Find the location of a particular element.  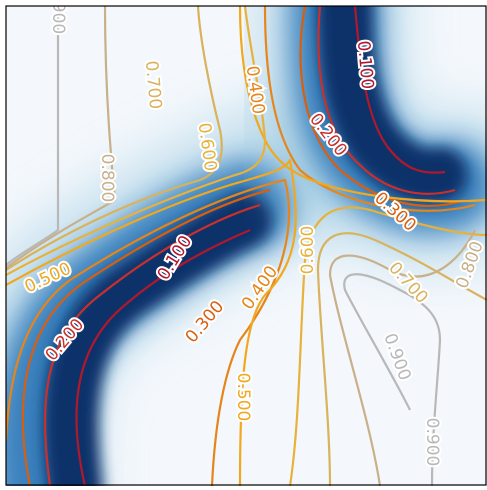

density-ridge-upper-right-core is located at coordinates (392, 105).